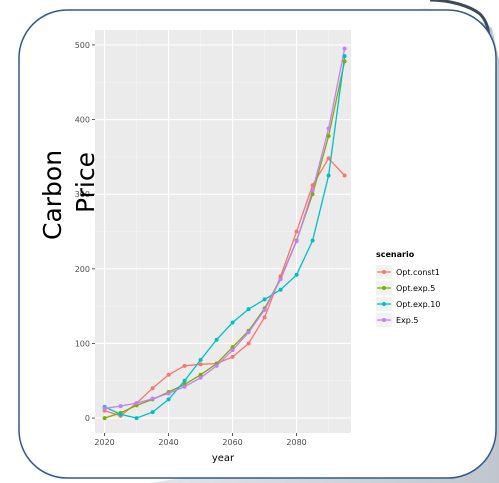 This screenshot has height=483, width=499. What do you see at coordinates (418, 272) in the screenshot?
I see `legend-label: Opt.const1` at bounding box center [418, 272].